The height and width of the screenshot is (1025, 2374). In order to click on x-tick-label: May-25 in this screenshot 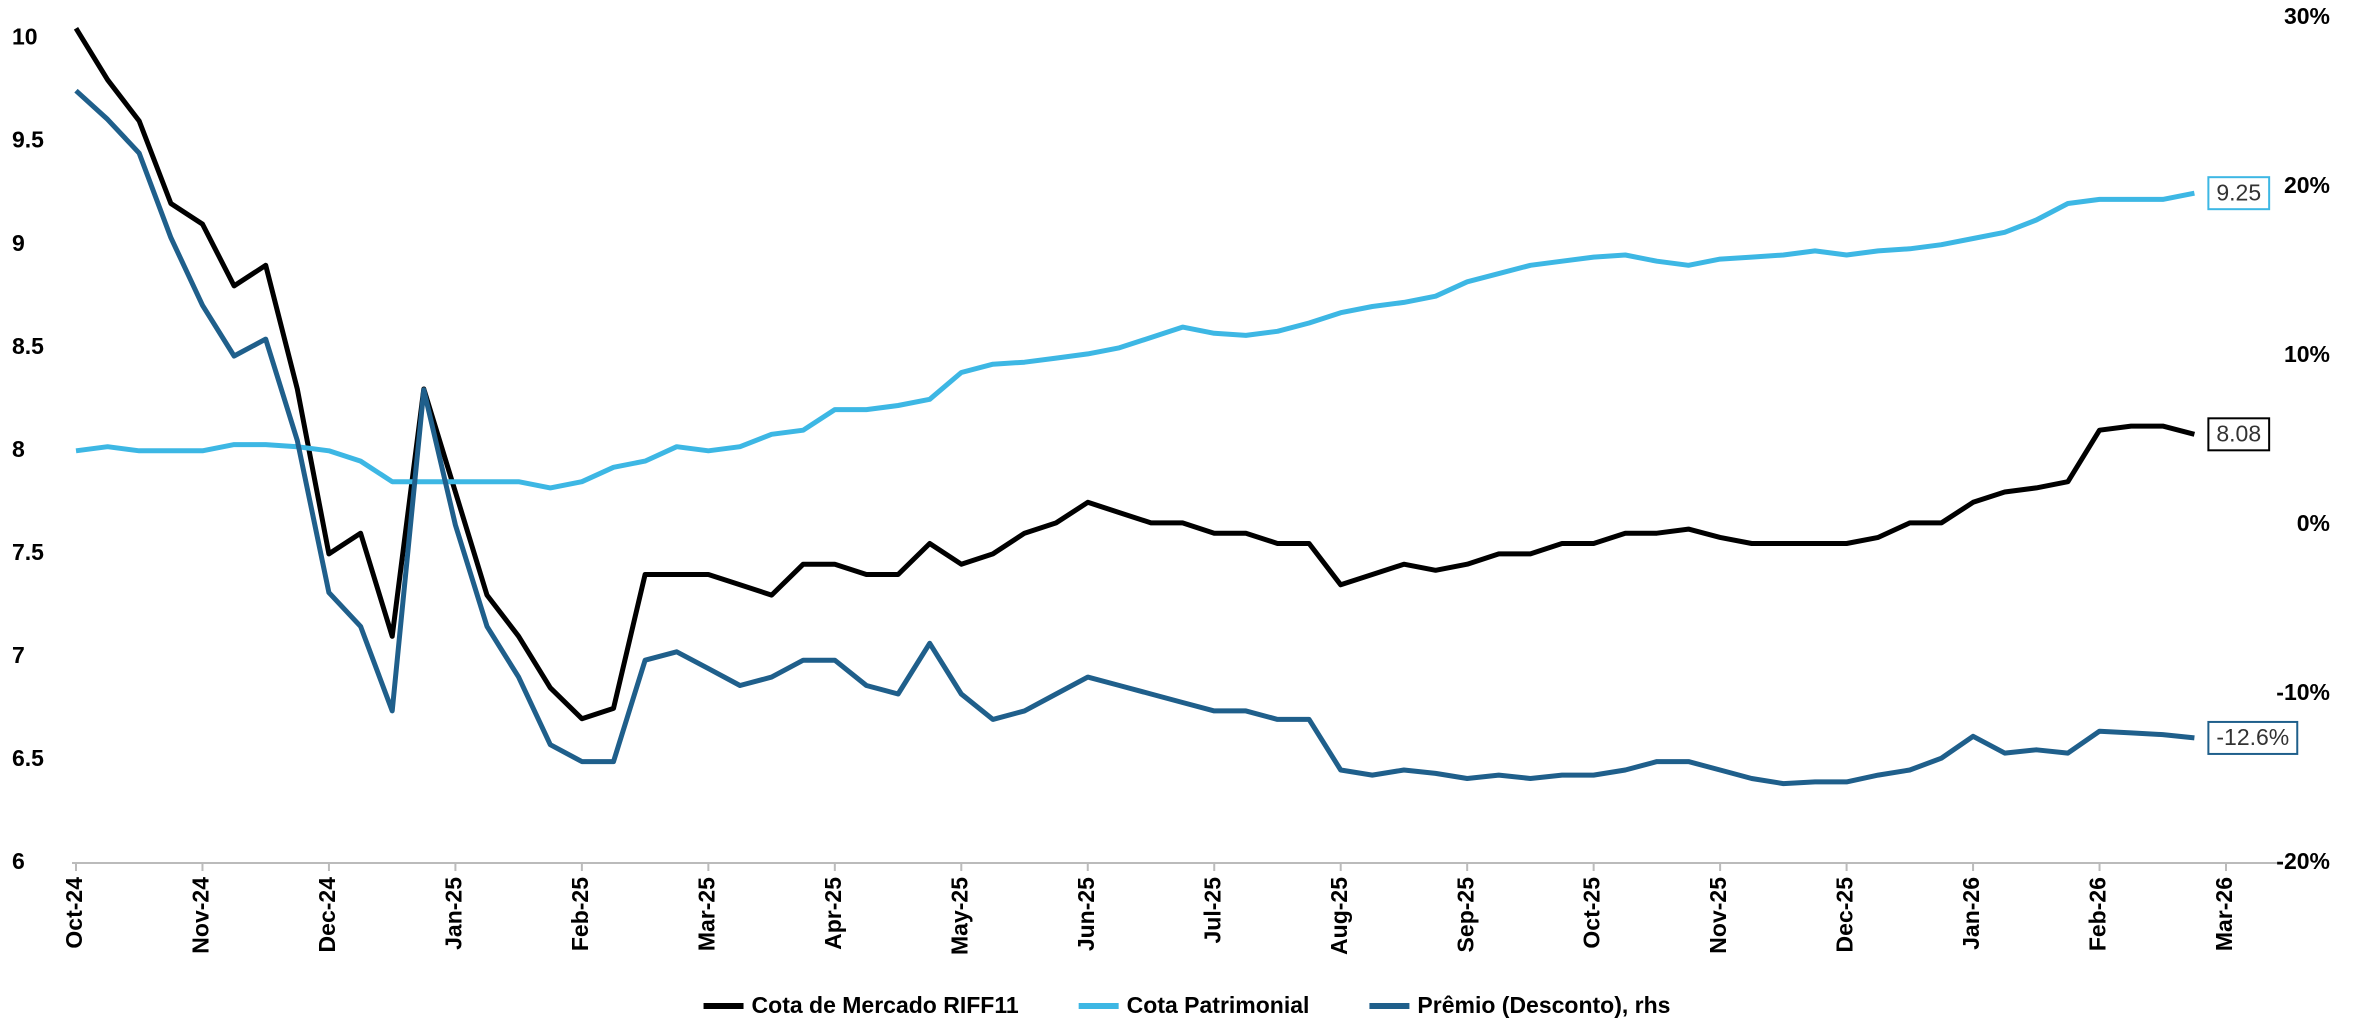, I will do `click(959, 916)`.